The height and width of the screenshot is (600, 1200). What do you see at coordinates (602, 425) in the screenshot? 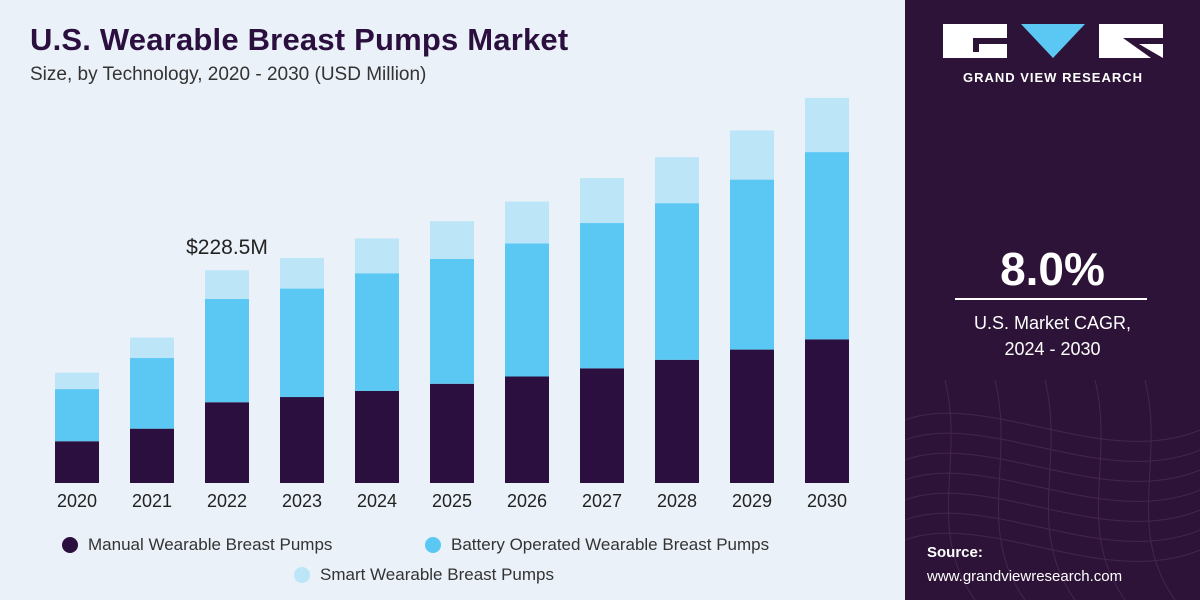
I see `bar-2027-manual` at bounding box center [602, 425].